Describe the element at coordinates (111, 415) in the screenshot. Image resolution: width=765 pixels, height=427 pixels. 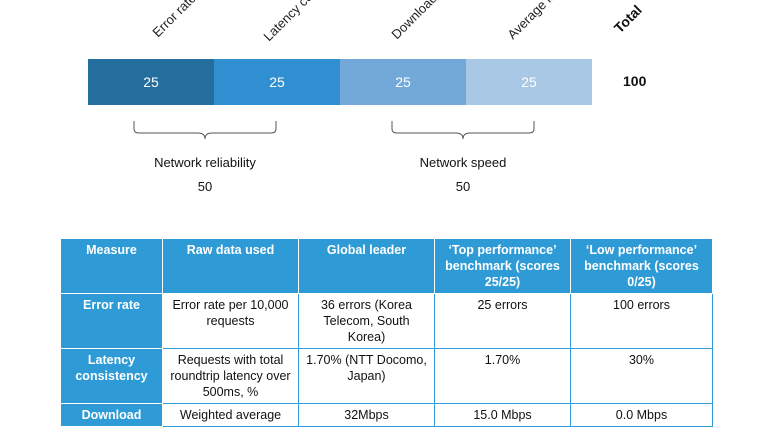
I see `row-measure: Download` at that location.